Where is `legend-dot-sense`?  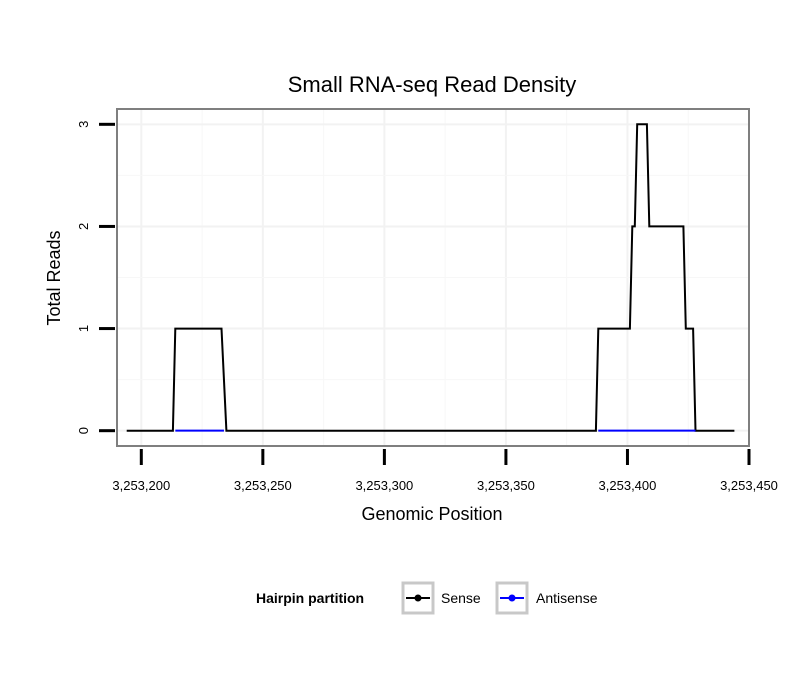 legend-dot-sense is located at coordinates (418, 598).